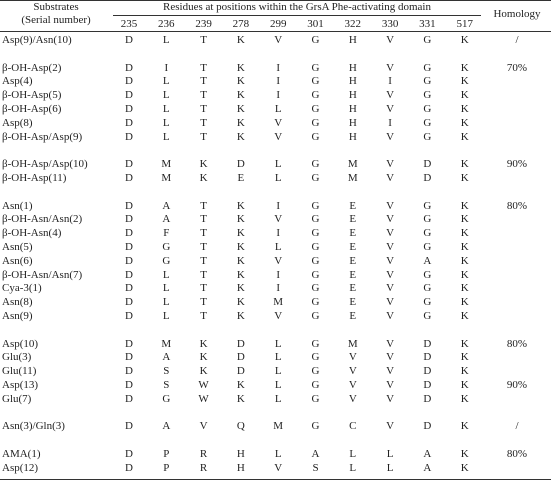  I want to click on substrate: Asp(4), so click(17, 81).